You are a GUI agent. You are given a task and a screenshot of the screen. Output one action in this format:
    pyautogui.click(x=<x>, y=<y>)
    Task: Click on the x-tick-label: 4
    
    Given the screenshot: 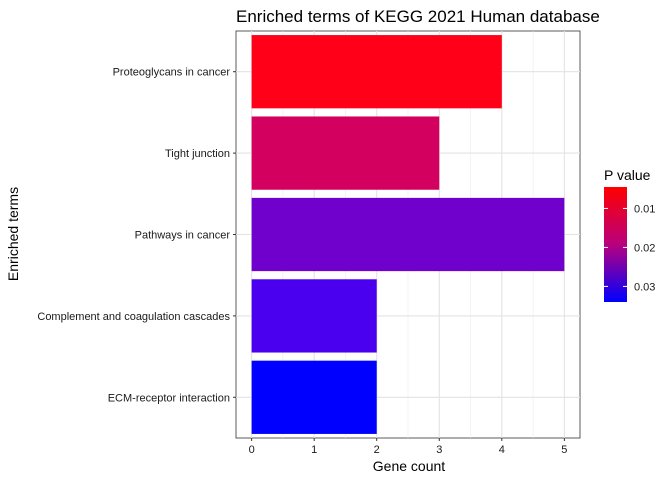 What is the action you would take?
    pyautogui.click(x=502, y=450)
    